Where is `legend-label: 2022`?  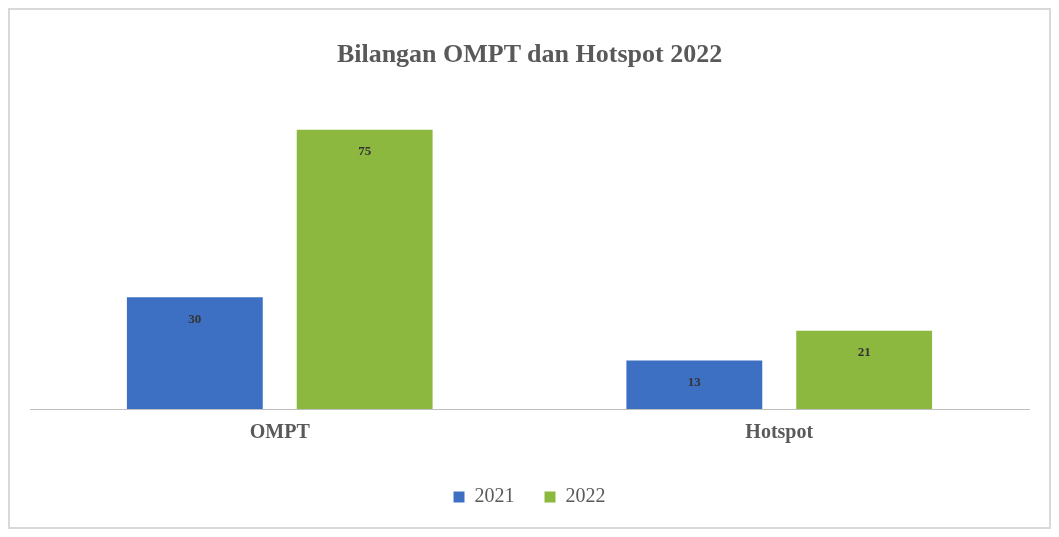 legend-label: 2022 is located at coordinates (585, 495).